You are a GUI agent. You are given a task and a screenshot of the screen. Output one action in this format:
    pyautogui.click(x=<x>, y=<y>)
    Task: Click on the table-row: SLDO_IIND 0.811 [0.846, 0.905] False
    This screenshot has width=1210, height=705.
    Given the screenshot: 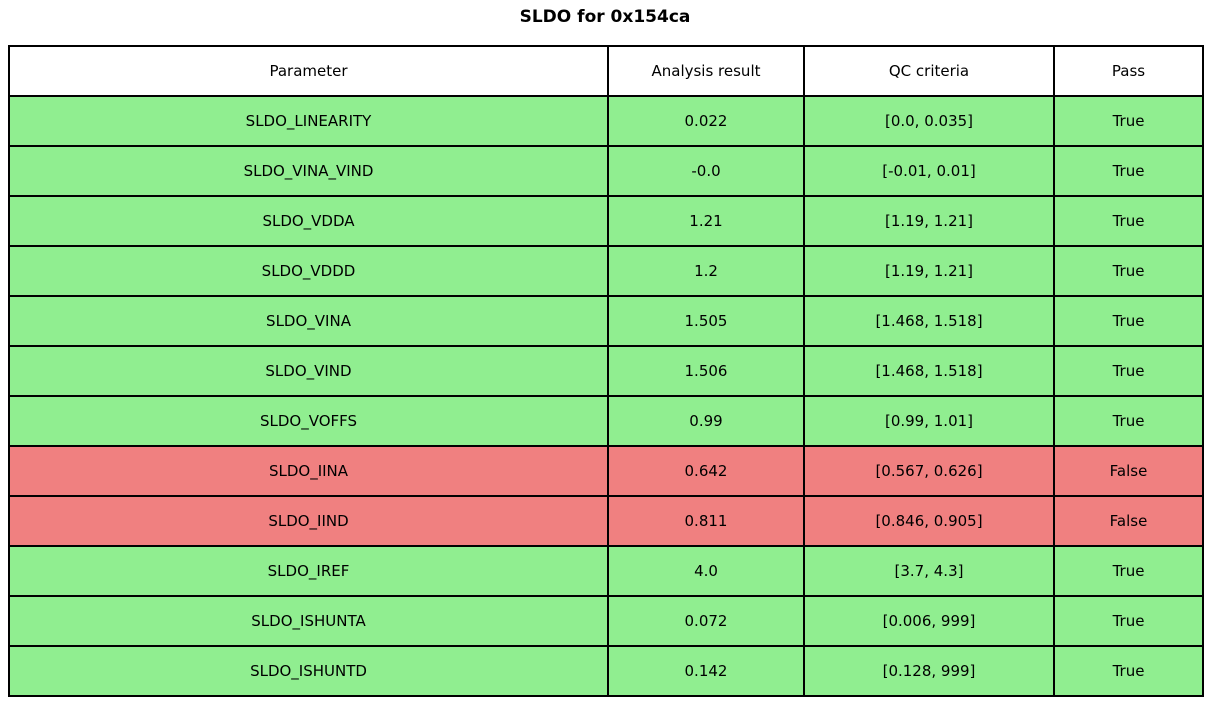 What is the action you would take?
    pyautogui.click(x=606, y=521)
    